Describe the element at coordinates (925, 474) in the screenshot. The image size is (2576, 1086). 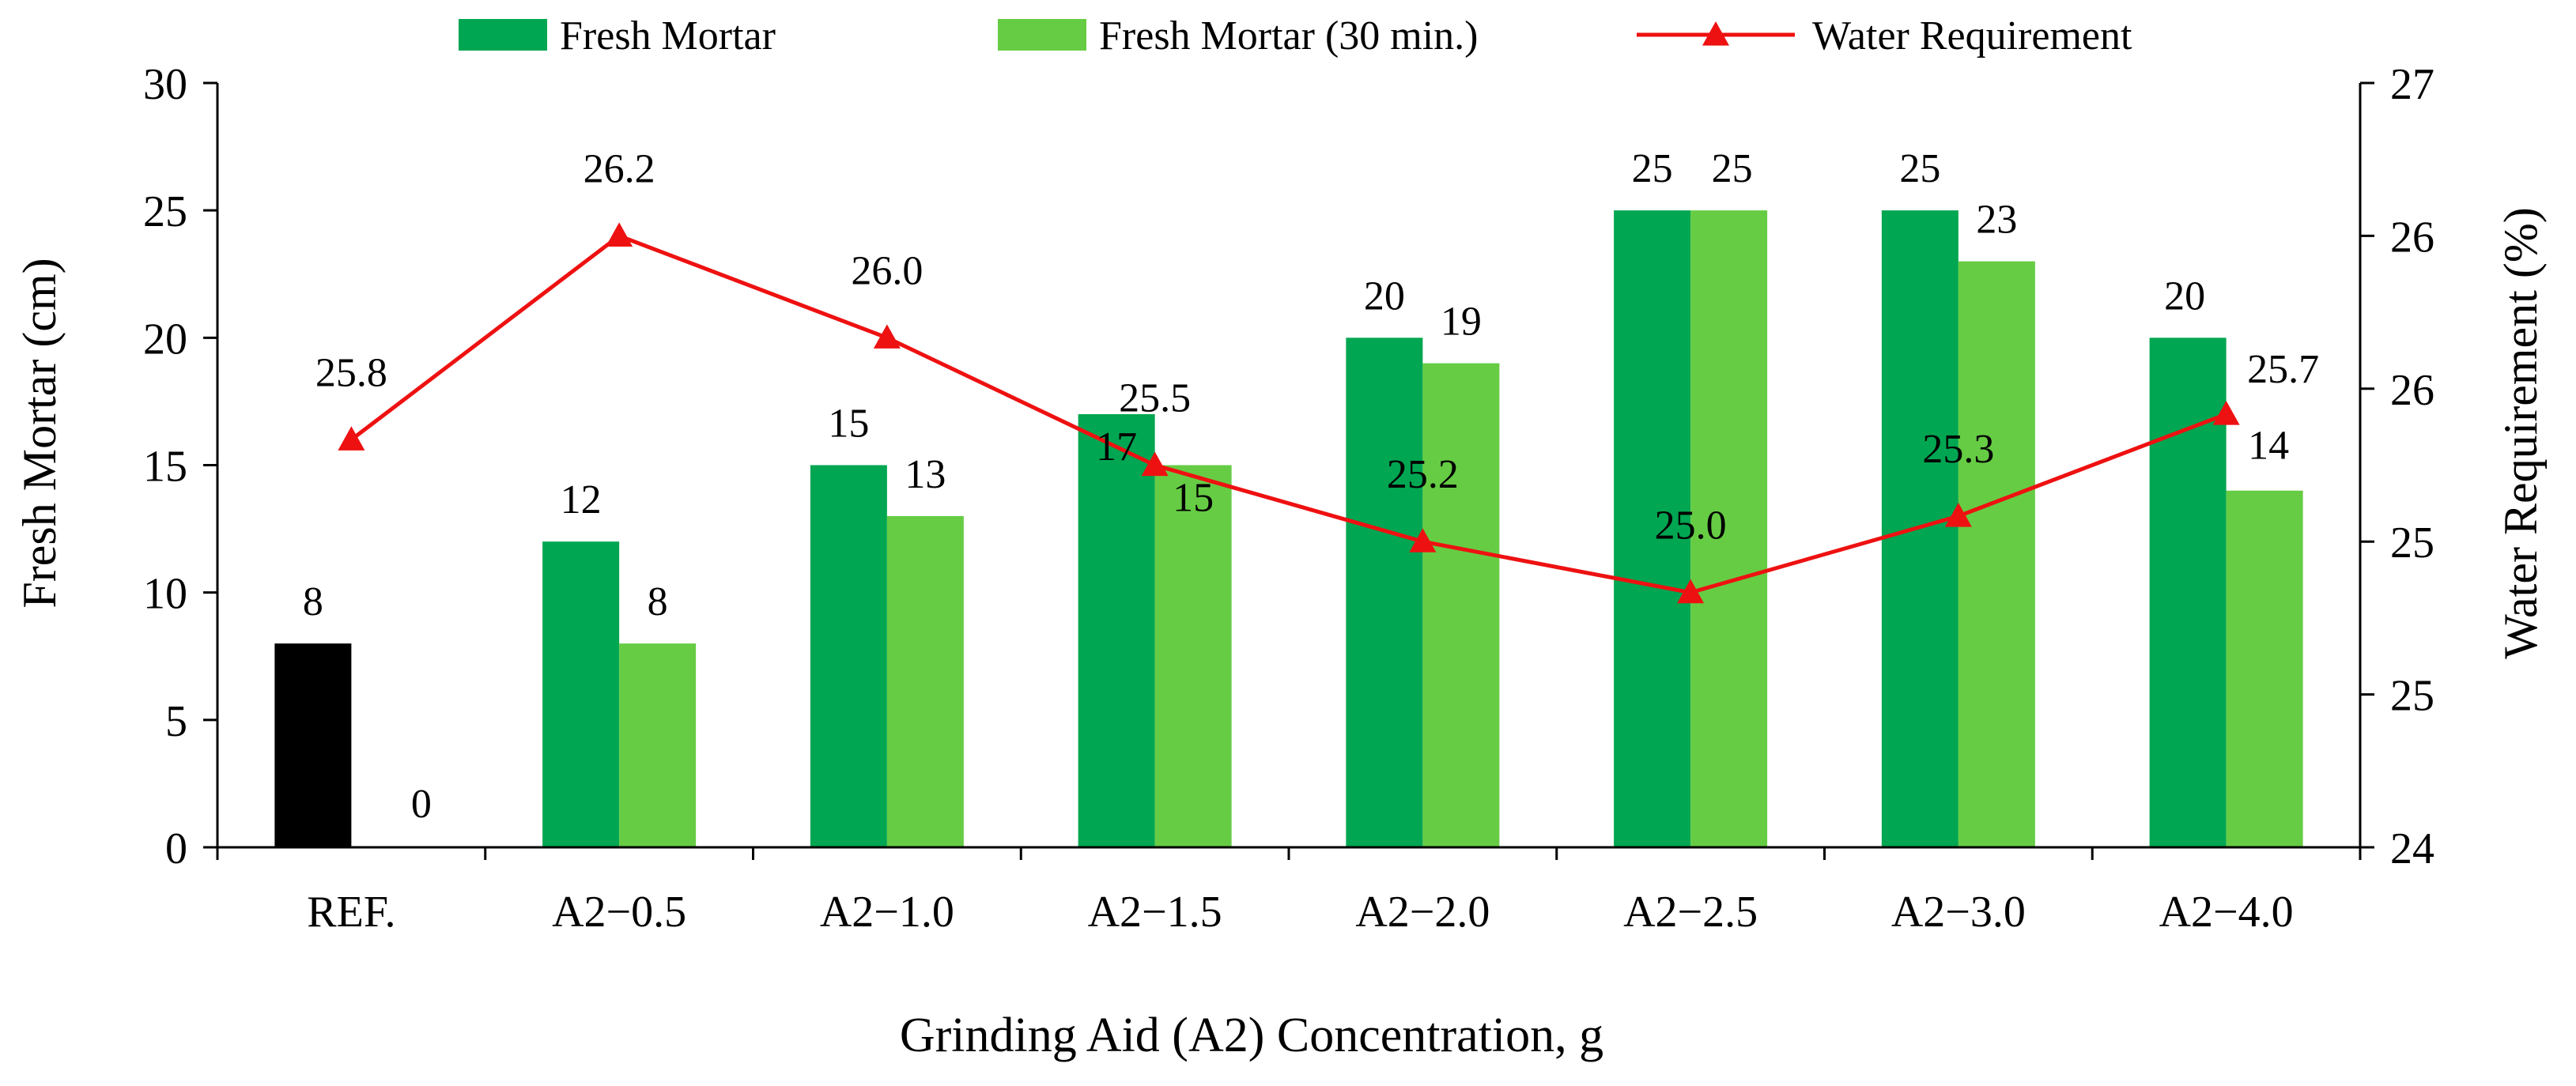
I see `label-fresh-mortar-30min: 13` at that location.